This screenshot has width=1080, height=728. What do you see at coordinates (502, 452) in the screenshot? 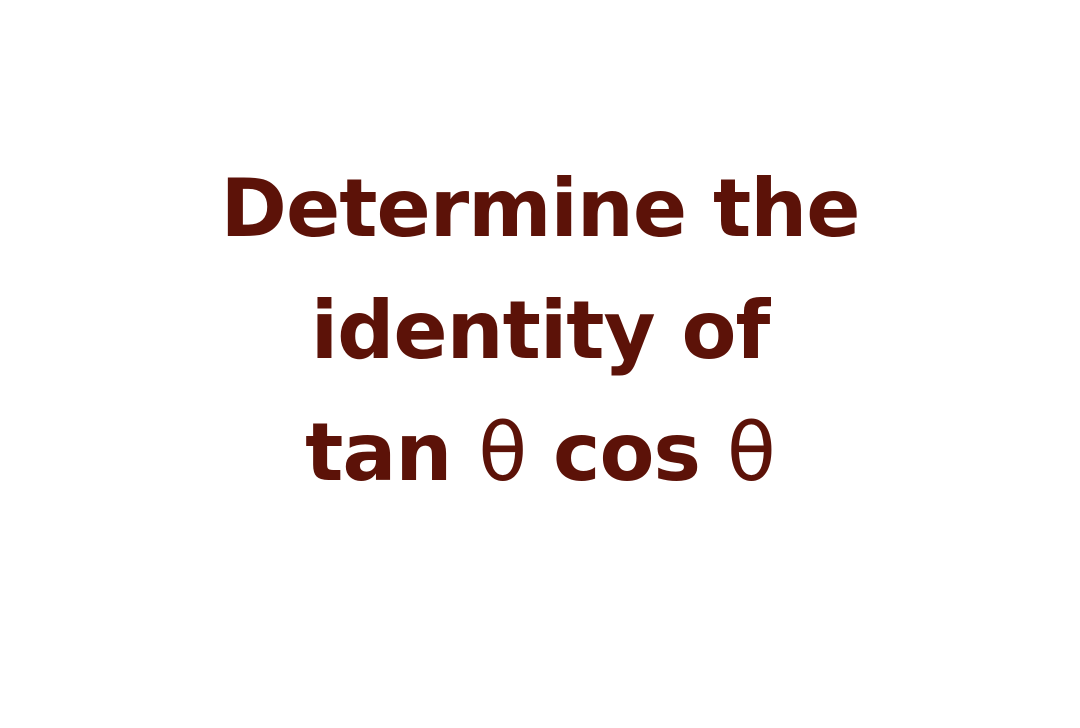
I see `theta-symbol-1: θ` at bounding box center [502, 452].